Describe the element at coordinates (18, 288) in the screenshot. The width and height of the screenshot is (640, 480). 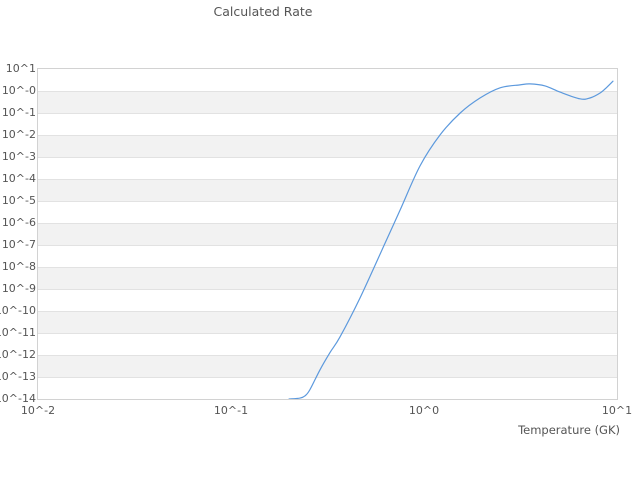
I see `y-tick-label: 10^-9` at that location.